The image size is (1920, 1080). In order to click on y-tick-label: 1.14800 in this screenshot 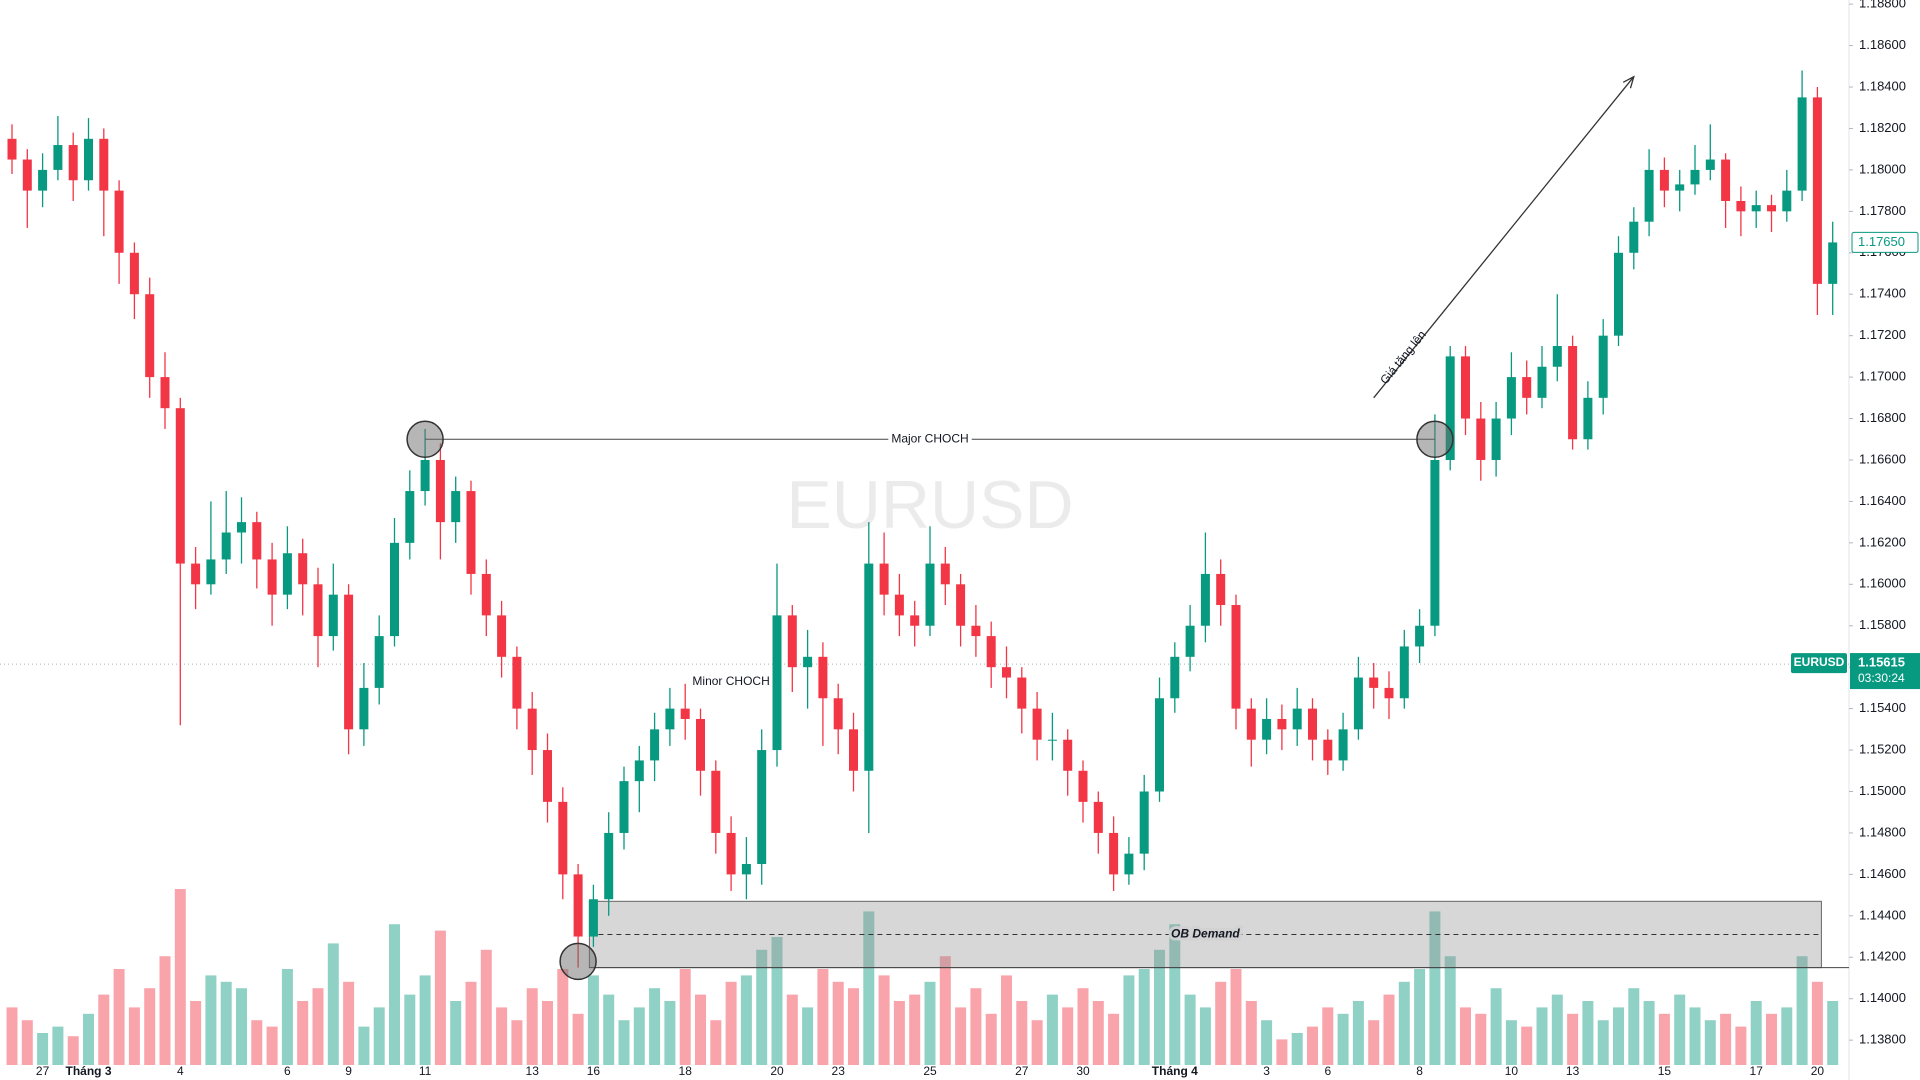, I will do `click(1882, 831)`.